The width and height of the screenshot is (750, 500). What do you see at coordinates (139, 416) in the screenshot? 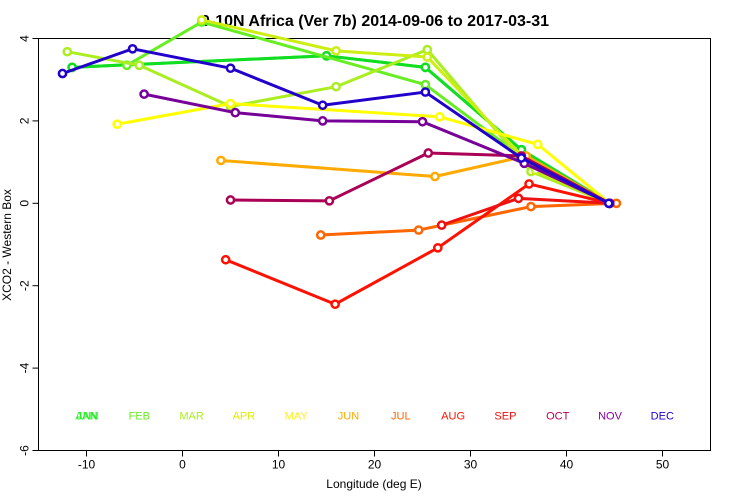
I see `legend-label-feb: FEB` at bounding box center [139, 416].